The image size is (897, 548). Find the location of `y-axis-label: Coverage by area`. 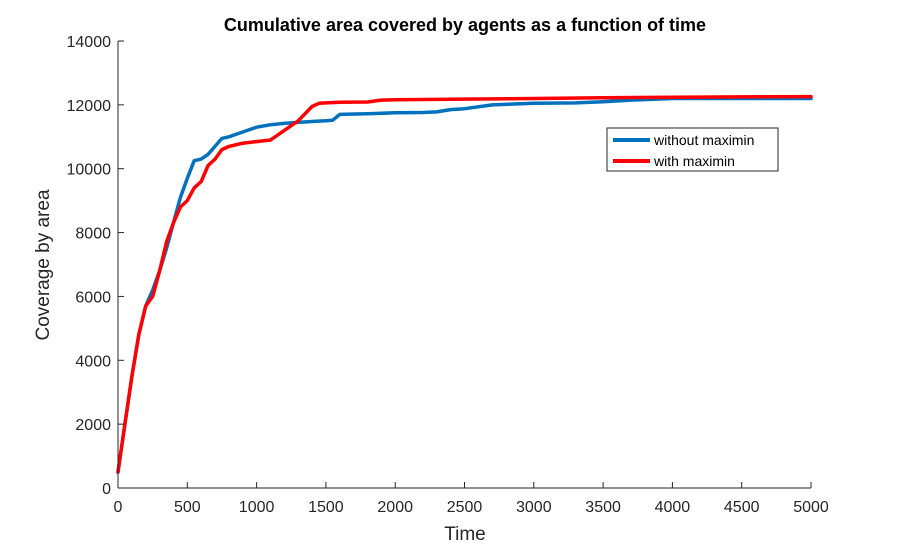

y-axis-label: Coverage by area is located at coordinates (43, 264).